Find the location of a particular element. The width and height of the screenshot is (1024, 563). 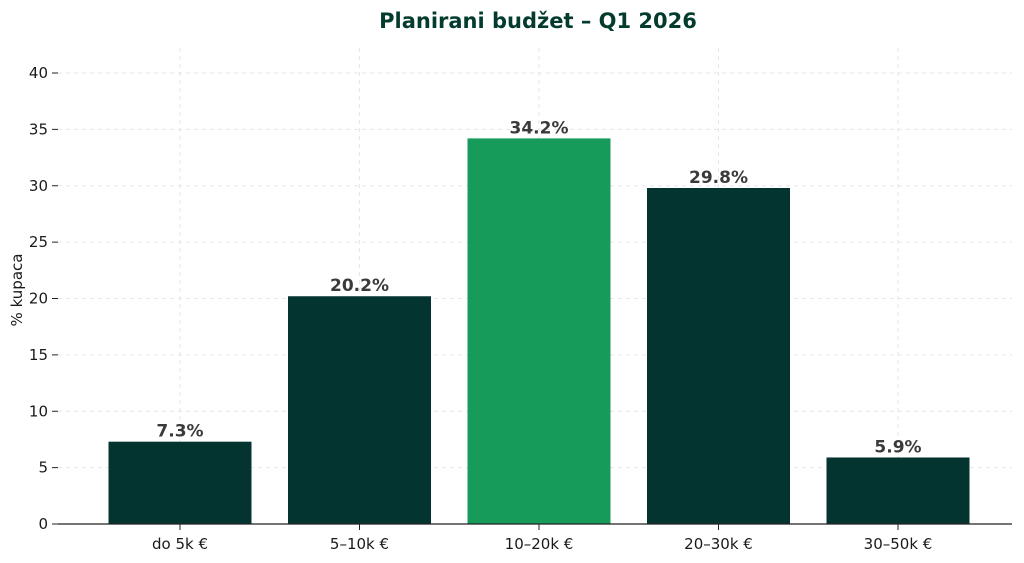

x-tick-label: 20–30k € is located at coordinates (718, 544).